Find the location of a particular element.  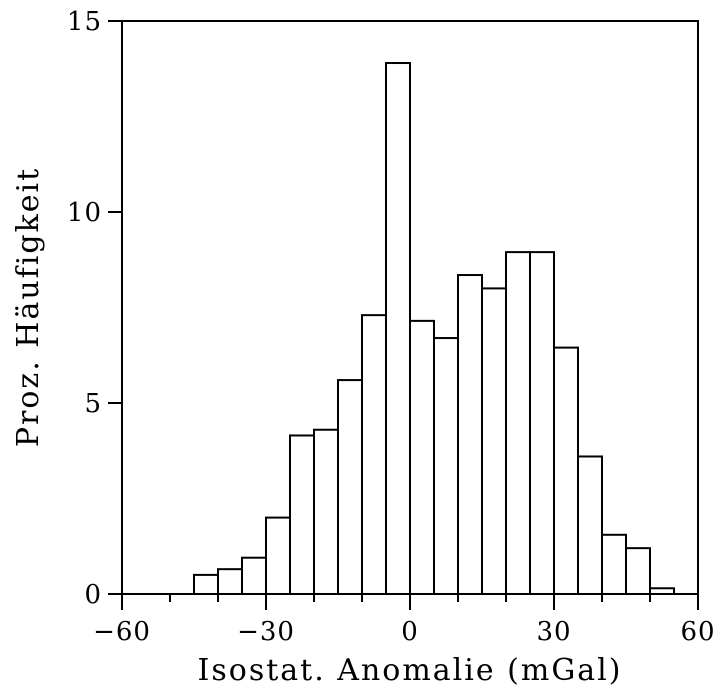

x-tick-label: −60 is located at coordinates (122, 632).